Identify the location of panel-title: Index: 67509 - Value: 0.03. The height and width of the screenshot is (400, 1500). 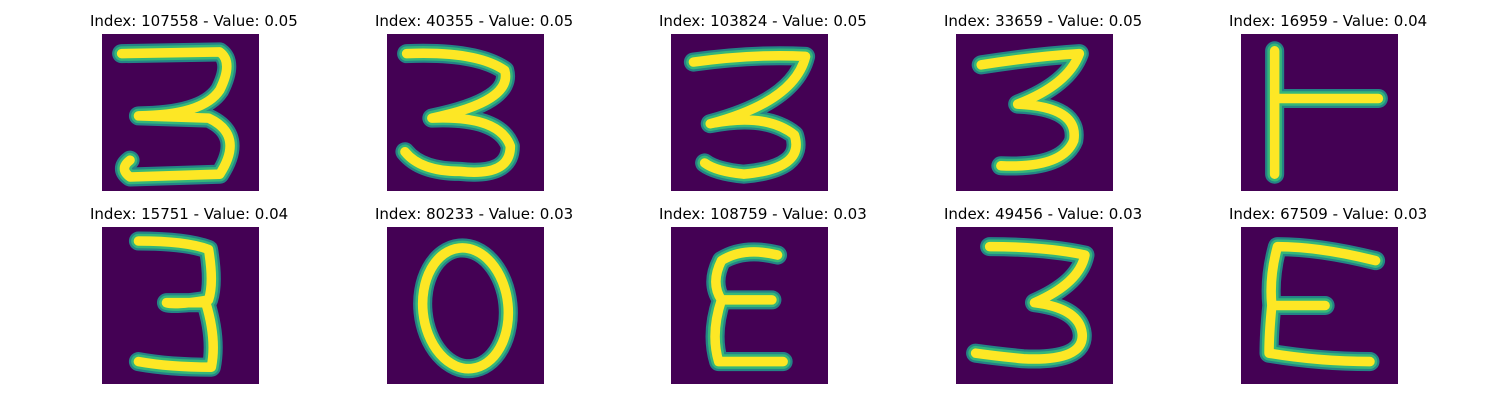
(1328, 214).